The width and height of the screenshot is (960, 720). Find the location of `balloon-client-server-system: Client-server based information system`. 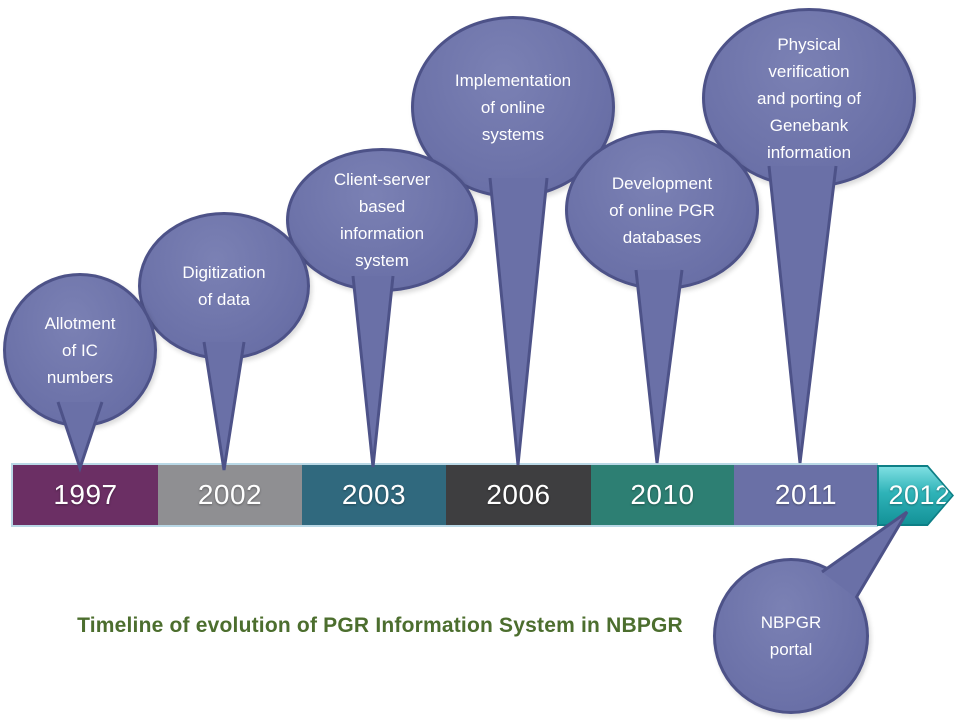

balloon-client-server-system: Client-server based information system is located at coordinates (382, 220).